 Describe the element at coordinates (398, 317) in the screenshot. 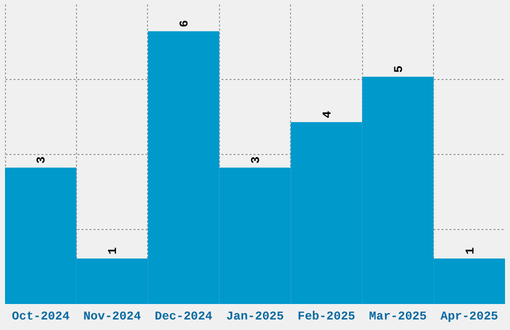

I see `x-tick-label: Mar-2025` at that location.